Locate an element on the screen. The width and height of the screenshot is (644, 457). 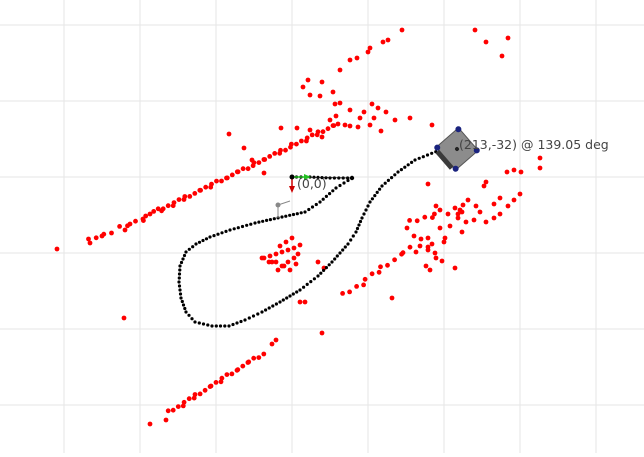
robot-sensor is located at coordinates (458, 129).